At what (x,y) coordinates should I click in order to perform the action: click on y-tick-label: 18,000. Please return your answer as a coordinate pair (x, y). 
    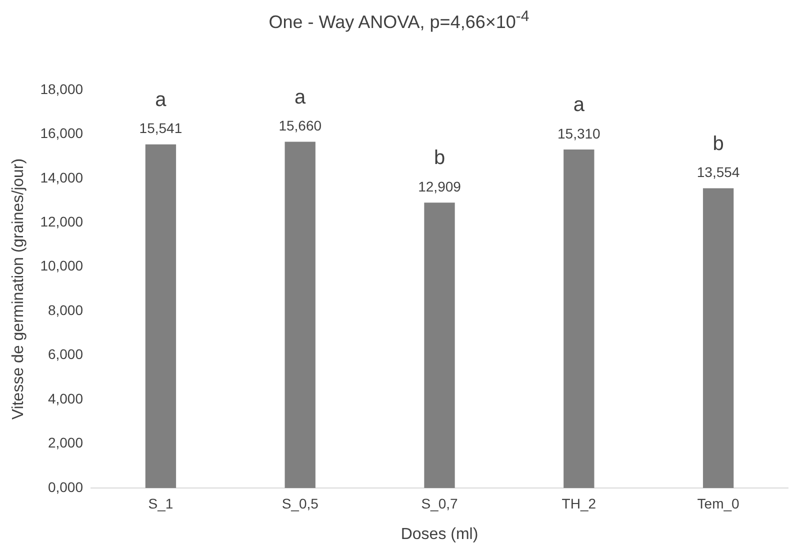
    Looking at the image, I should click on (62, 88).